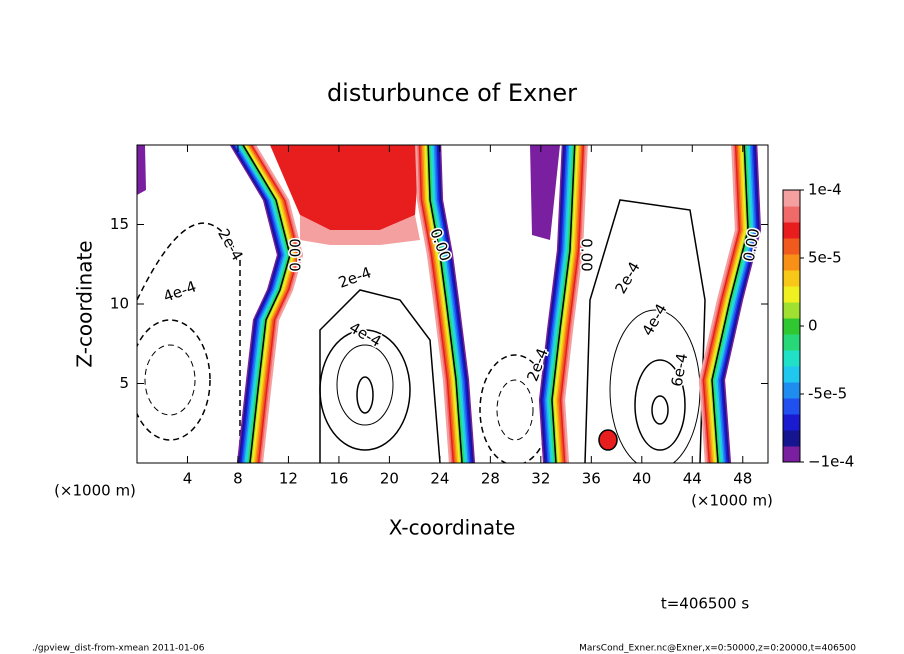 The width and height of the screenshot is (904, 654). Describe the element at coordinates (825, 258) in the screenshot. I see `colorbar-tick-label: 5e-5` at that location.